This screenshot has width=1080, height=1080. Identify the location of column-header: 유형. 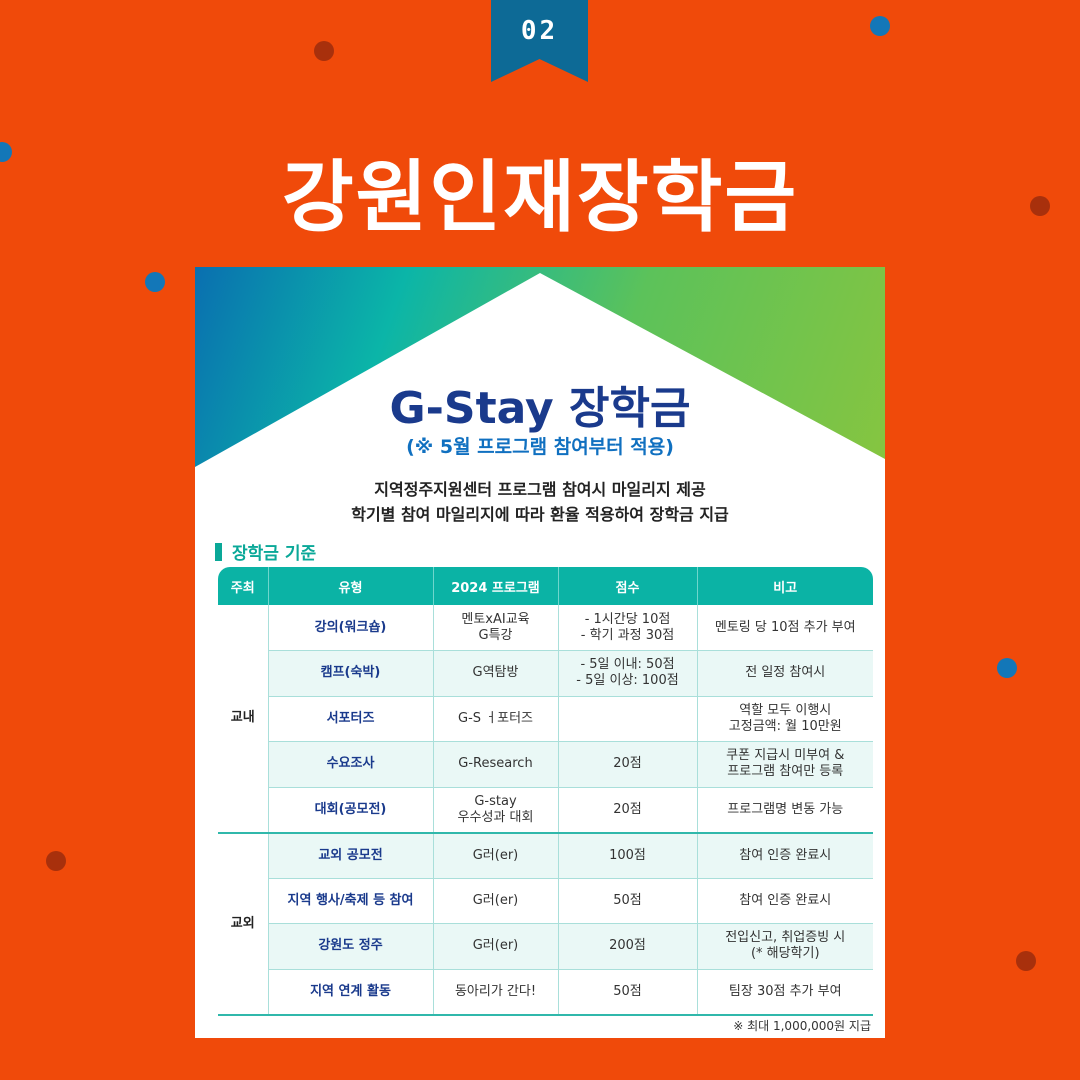
(350, 586).